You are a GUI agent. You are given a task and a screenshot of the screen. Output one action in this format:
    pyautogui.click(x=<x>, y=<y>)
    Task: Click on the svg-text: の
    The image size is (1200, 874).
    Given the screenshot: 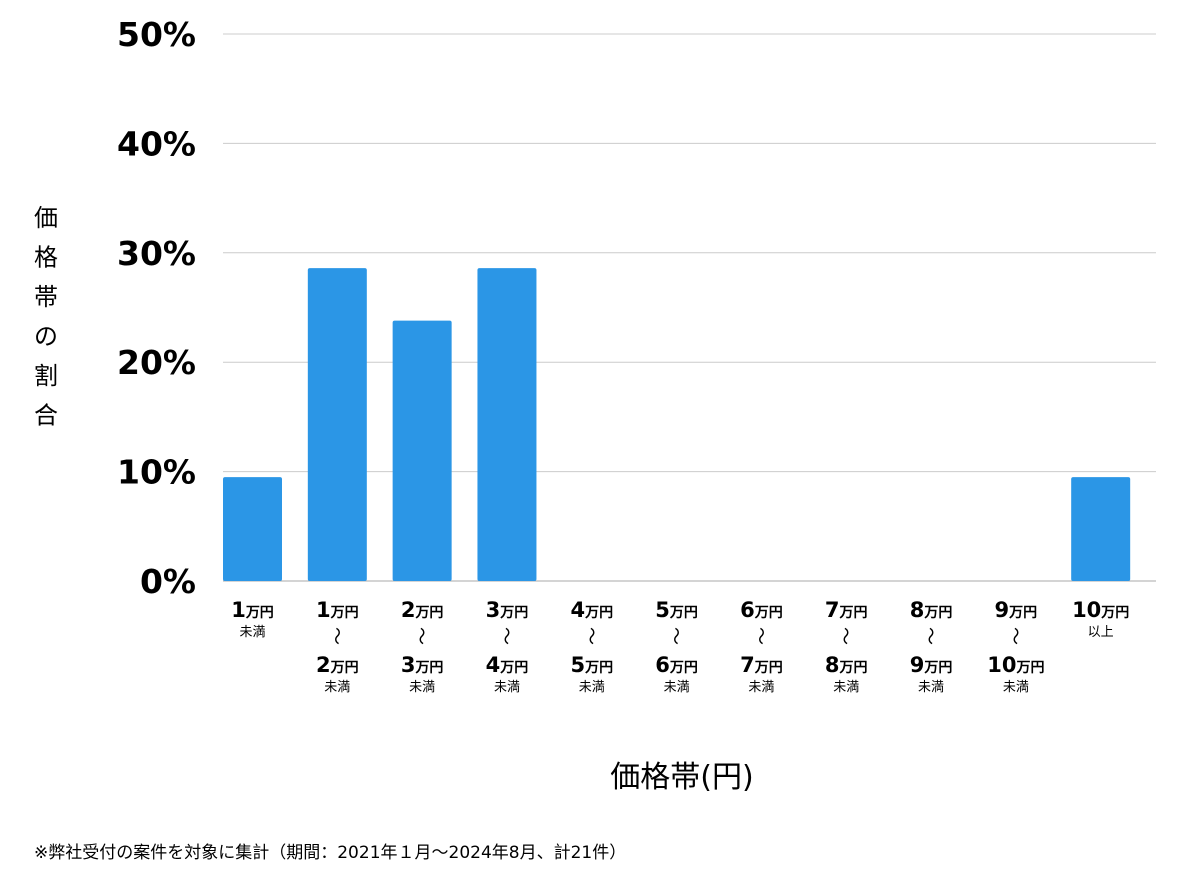 What is the action you would take?
    pyautogui.click(x=46, y=337)
    